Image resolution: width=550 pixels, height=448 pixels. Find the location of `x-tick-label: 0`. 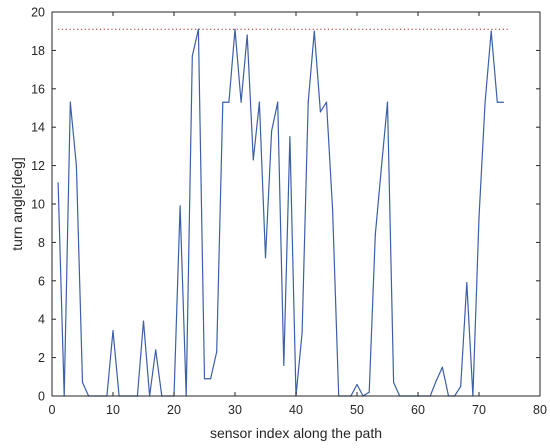

x-tick-label: 0 is located at coordinates (52, 410).